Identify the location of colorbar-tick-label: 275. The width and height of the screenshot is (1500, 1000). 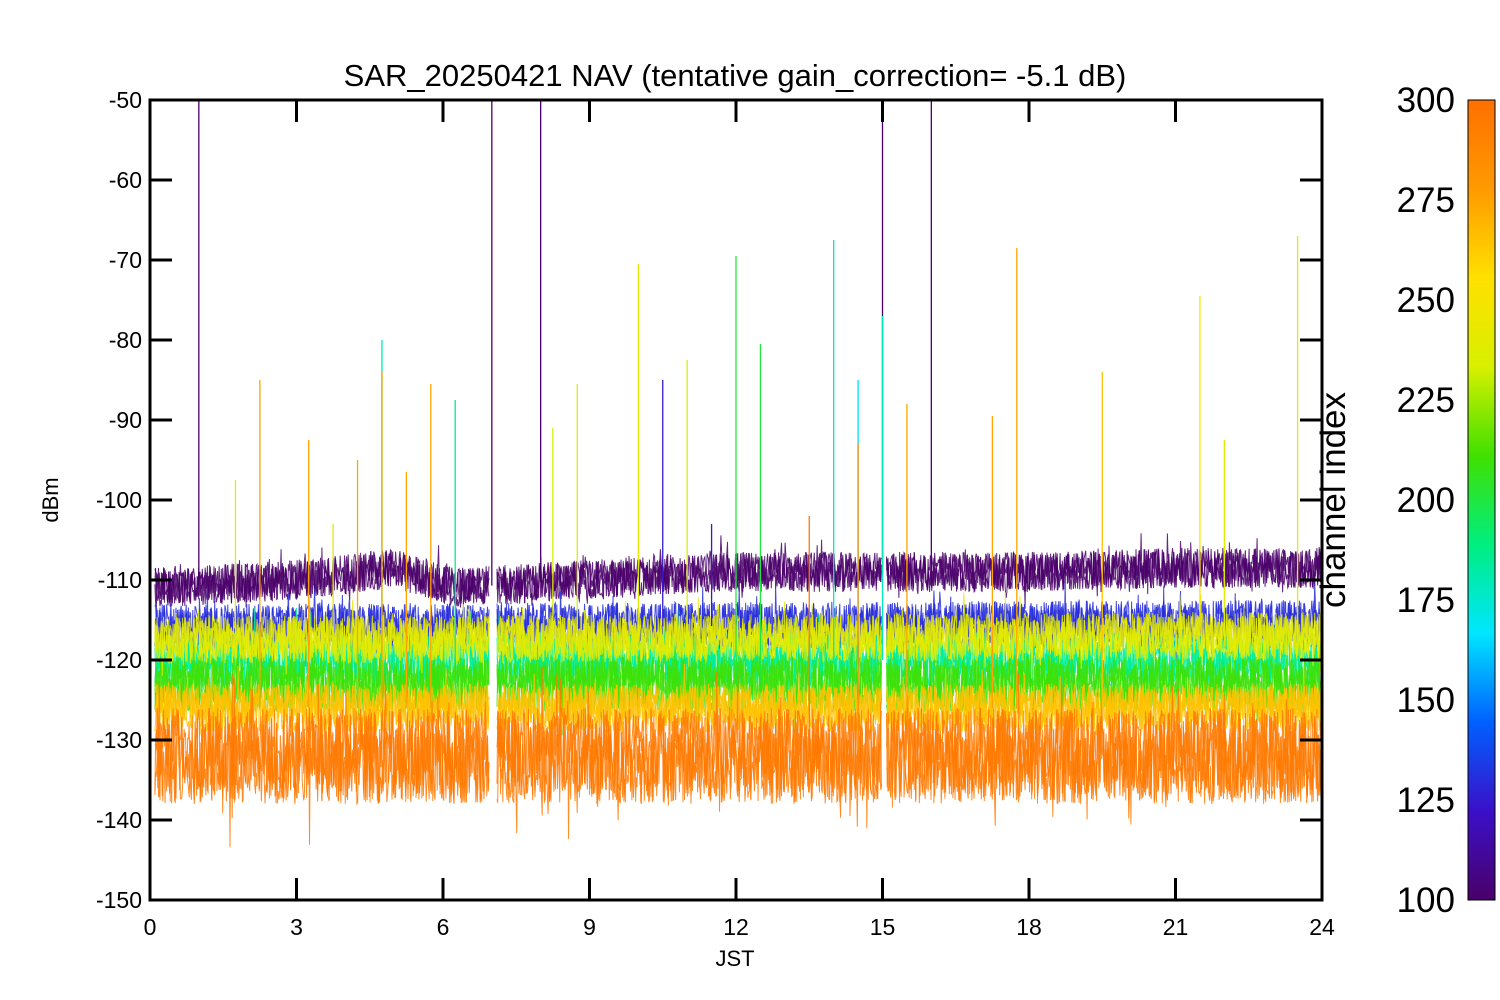
(1426, 200).